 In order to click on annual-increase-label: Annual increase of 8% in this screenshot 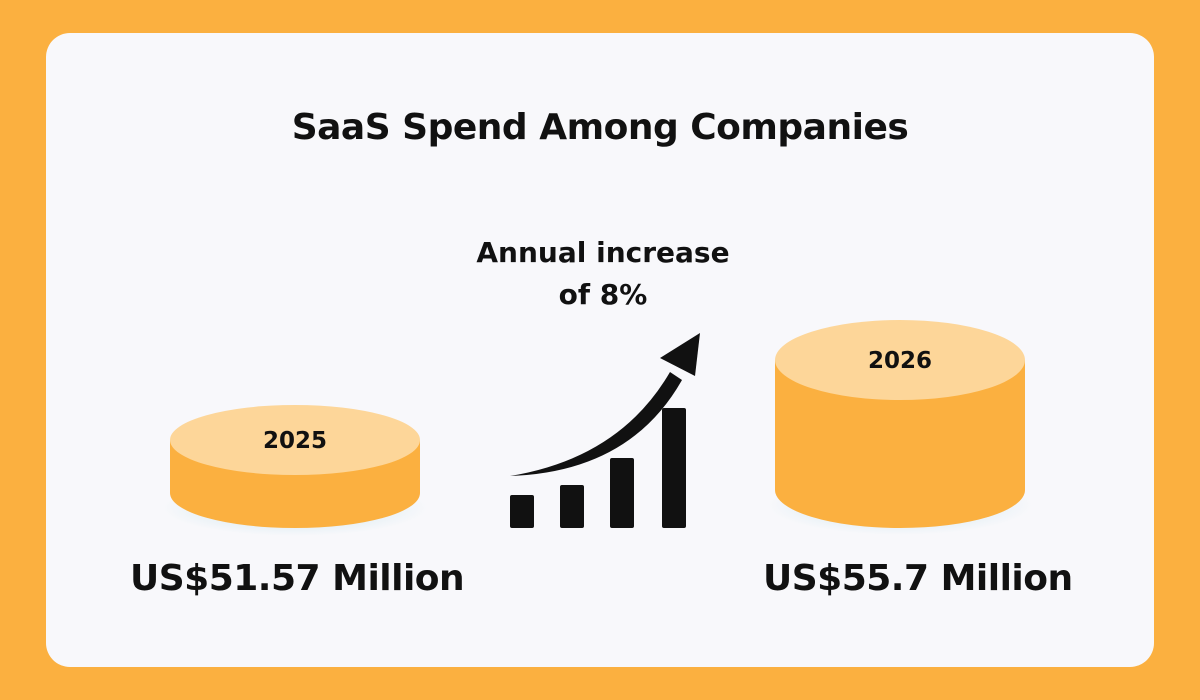, I will do `click(603, 274)`.